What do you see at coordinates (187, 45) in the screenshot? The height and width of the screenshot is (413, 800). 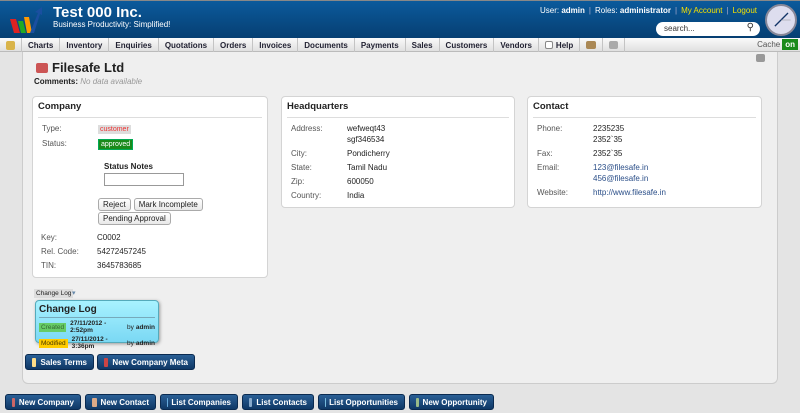 I see `nav-quotations: Quotations` at bounding box center [187, 45].